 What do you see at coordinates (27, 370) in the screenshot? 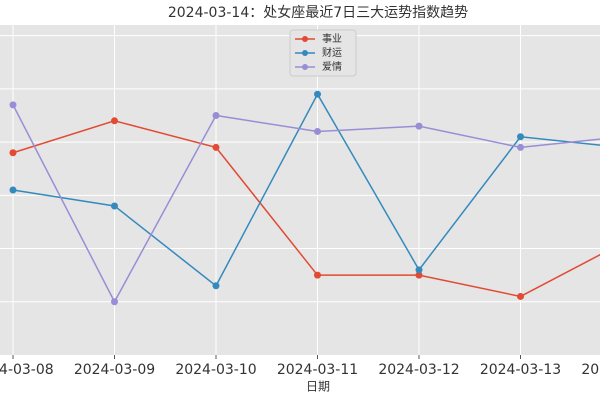
I see `x-tick-label: 2024-03-08` at bounding box center [27, 370].